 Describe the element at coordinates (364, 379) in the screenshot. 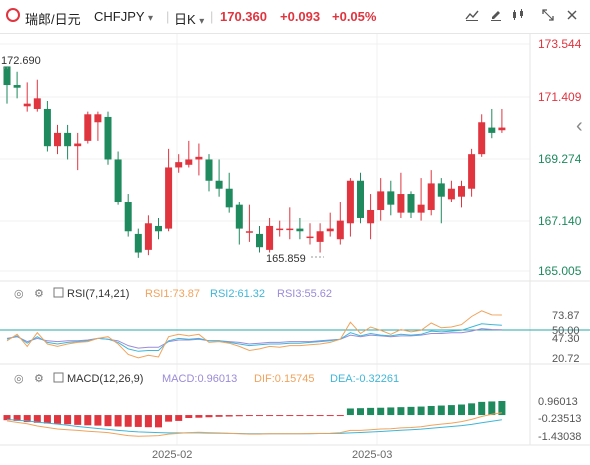

I see `dea-value: DEA:-0.32261` at that location.